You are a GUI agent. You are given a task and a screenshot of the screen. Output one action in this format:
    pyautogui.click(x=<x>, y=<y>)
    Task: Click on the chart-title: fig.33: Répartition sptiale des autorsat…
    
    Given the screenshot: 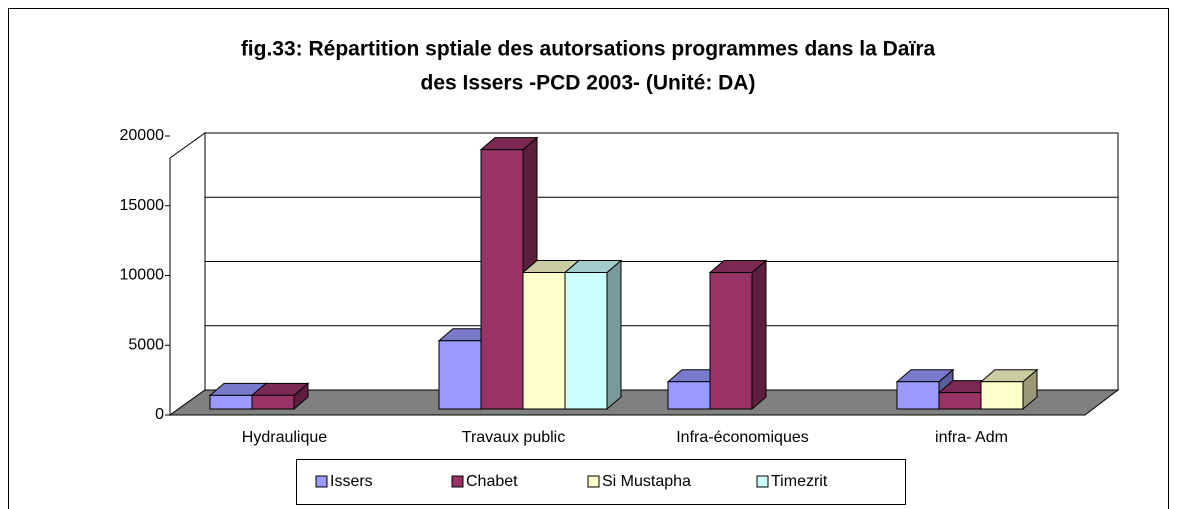 What is the action you would take?
    pyautogui.click(x=588, y=49)
    